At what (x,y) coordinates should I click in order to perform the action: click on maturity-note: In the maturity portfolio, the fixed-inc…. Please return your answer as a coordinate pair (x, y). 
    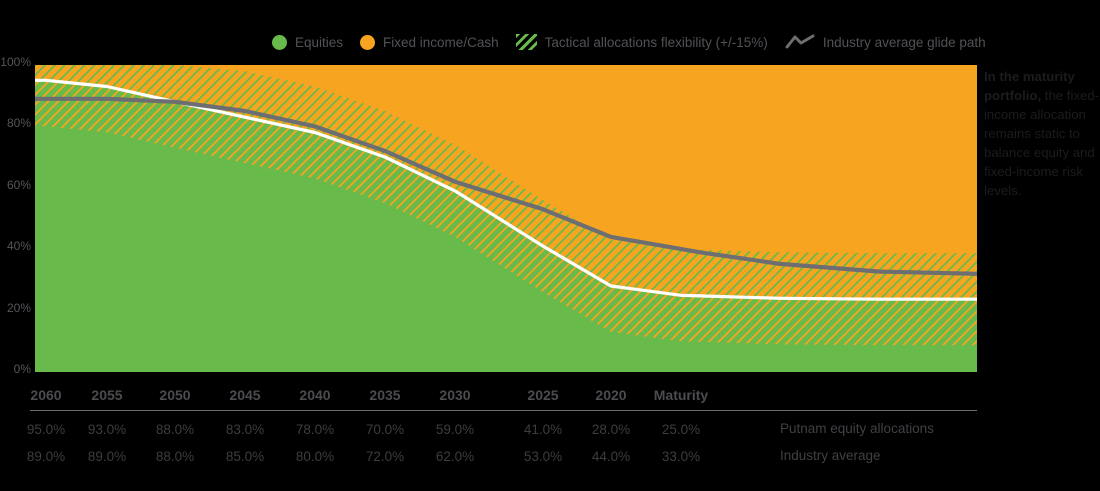
    Looking at the image, I should click on (1042, 133).